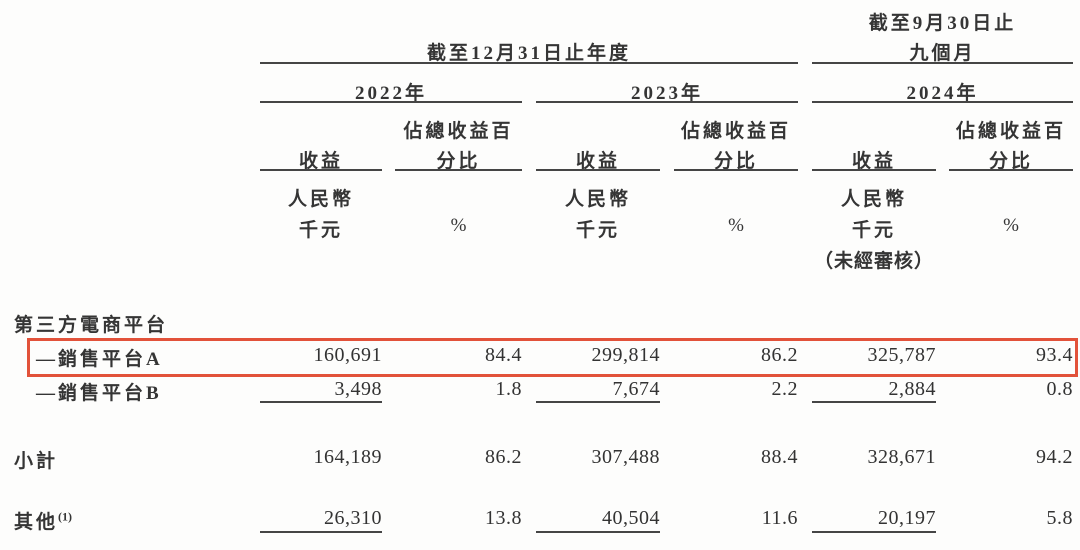  I want to click on cell-platform-a-2024-revenue: 325,787, so click(901, 355).